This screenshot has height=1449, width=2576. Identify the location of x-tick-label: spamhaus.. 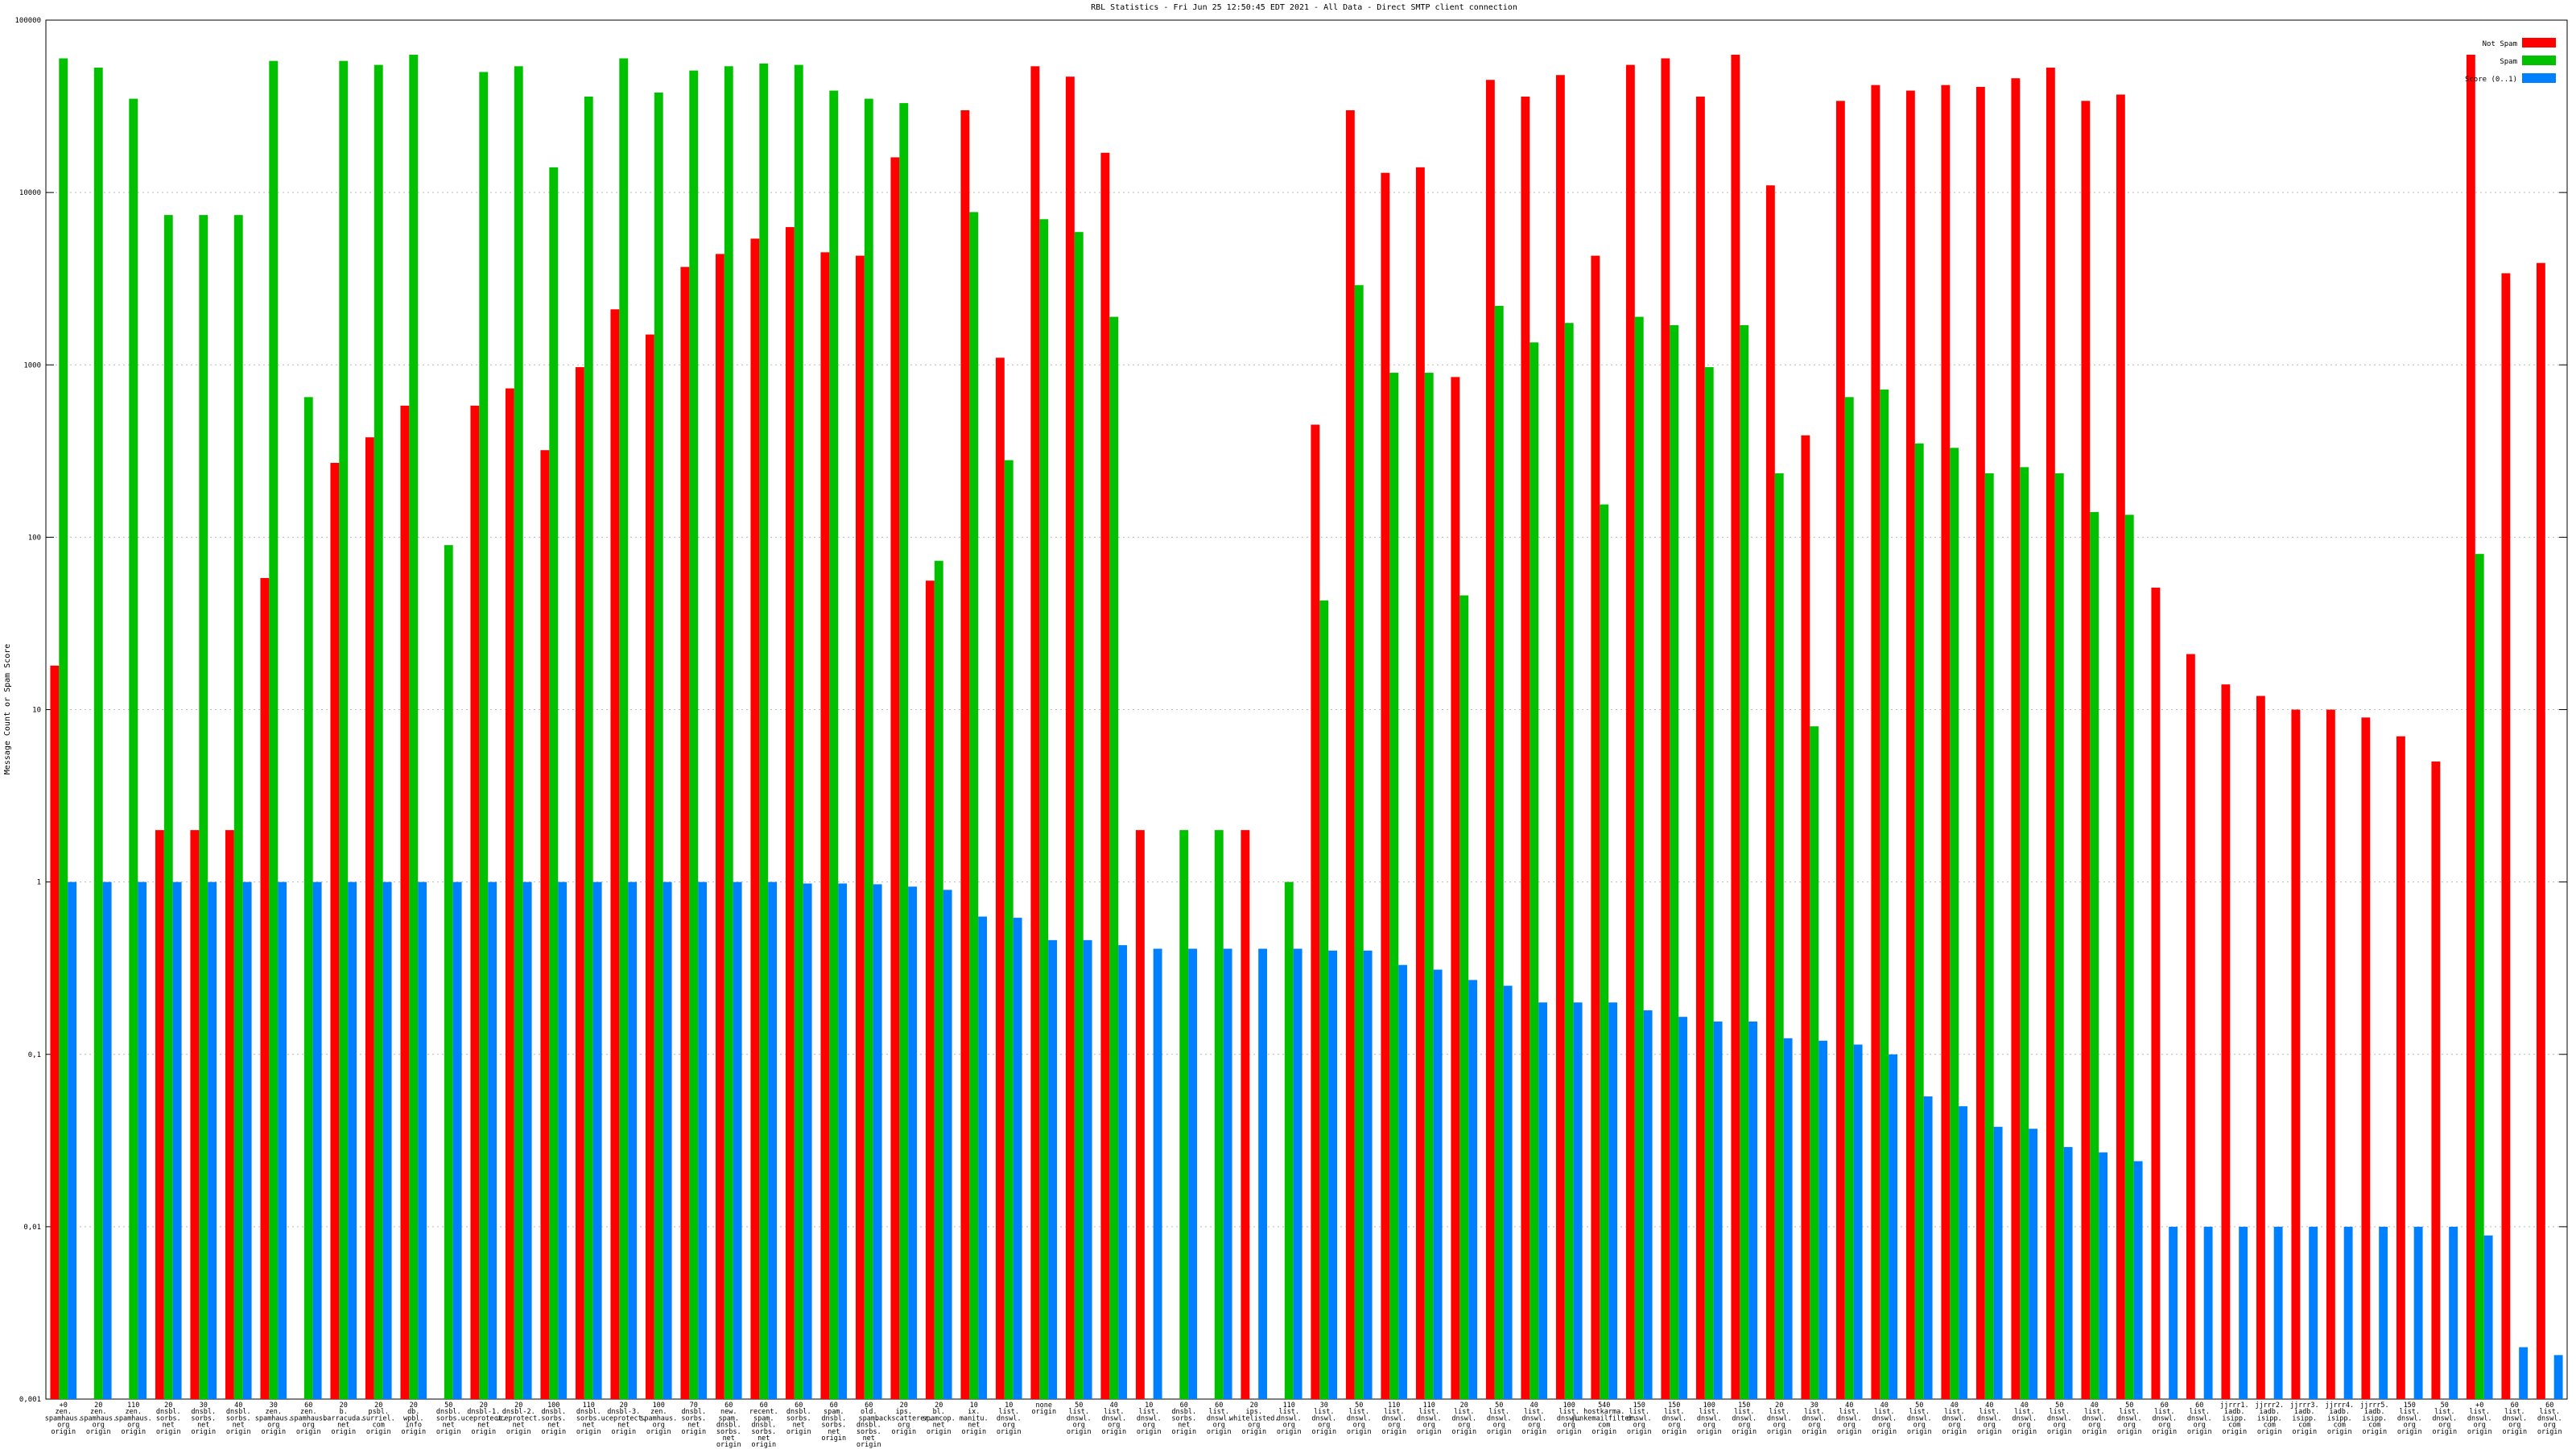
(133, 1418).